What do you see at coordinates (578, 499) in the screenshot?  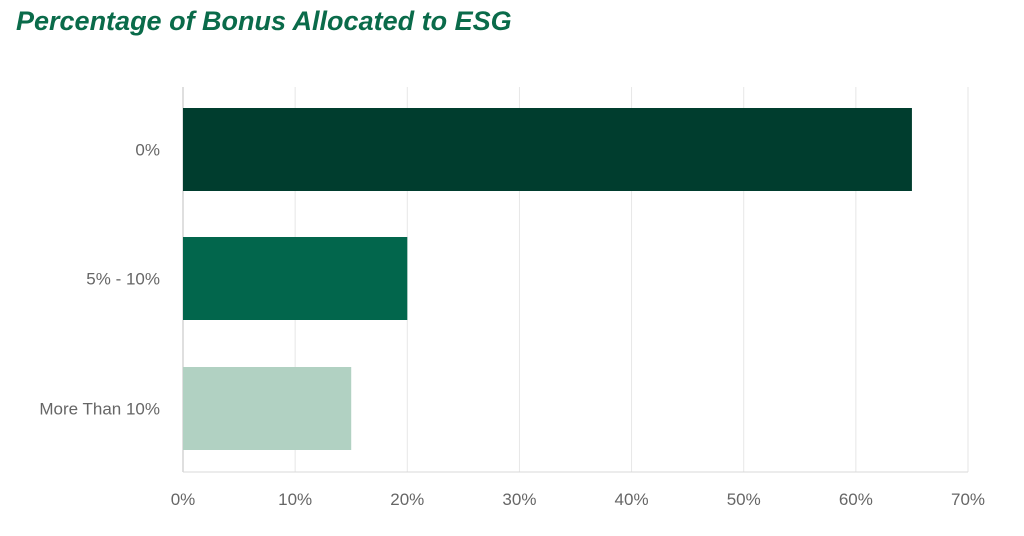 I see `x-axis-labels: 0% 10% 20% 30% 40% 50% 60% 70%` at bounding box center [578, 499].